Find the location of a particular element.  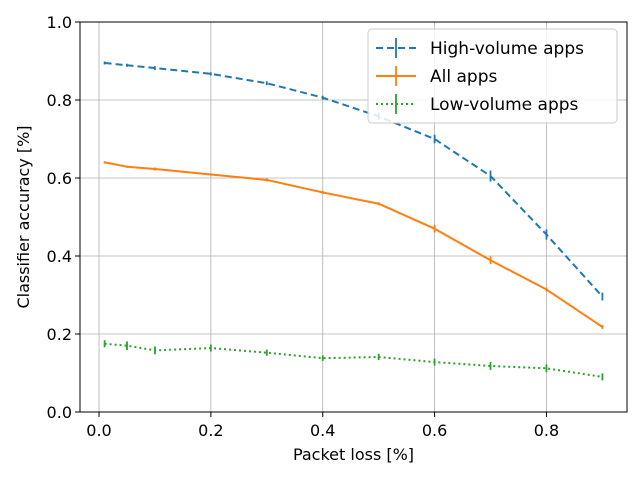

y-tick-label: 0.0 is located at coordinates (59, 412).